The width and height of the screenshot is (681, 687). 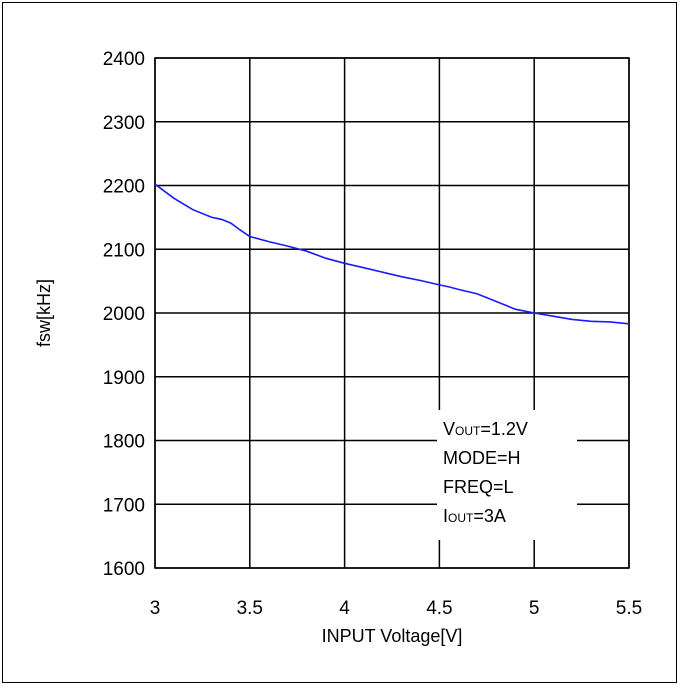 I want to click on x-tick-labels: 3 3.5 4 4.5 5 5.5, so click(x=396, y=608).